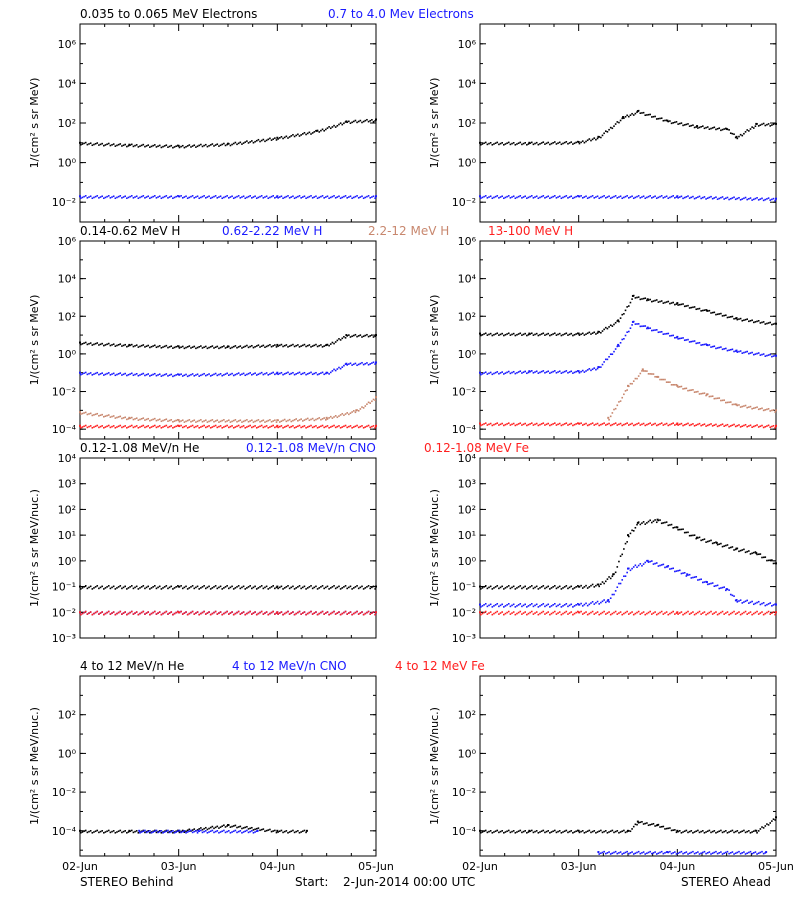  I want to click on y-axis-label: 1/(cm² s sr MeV/nuc.), so click(434, 766).